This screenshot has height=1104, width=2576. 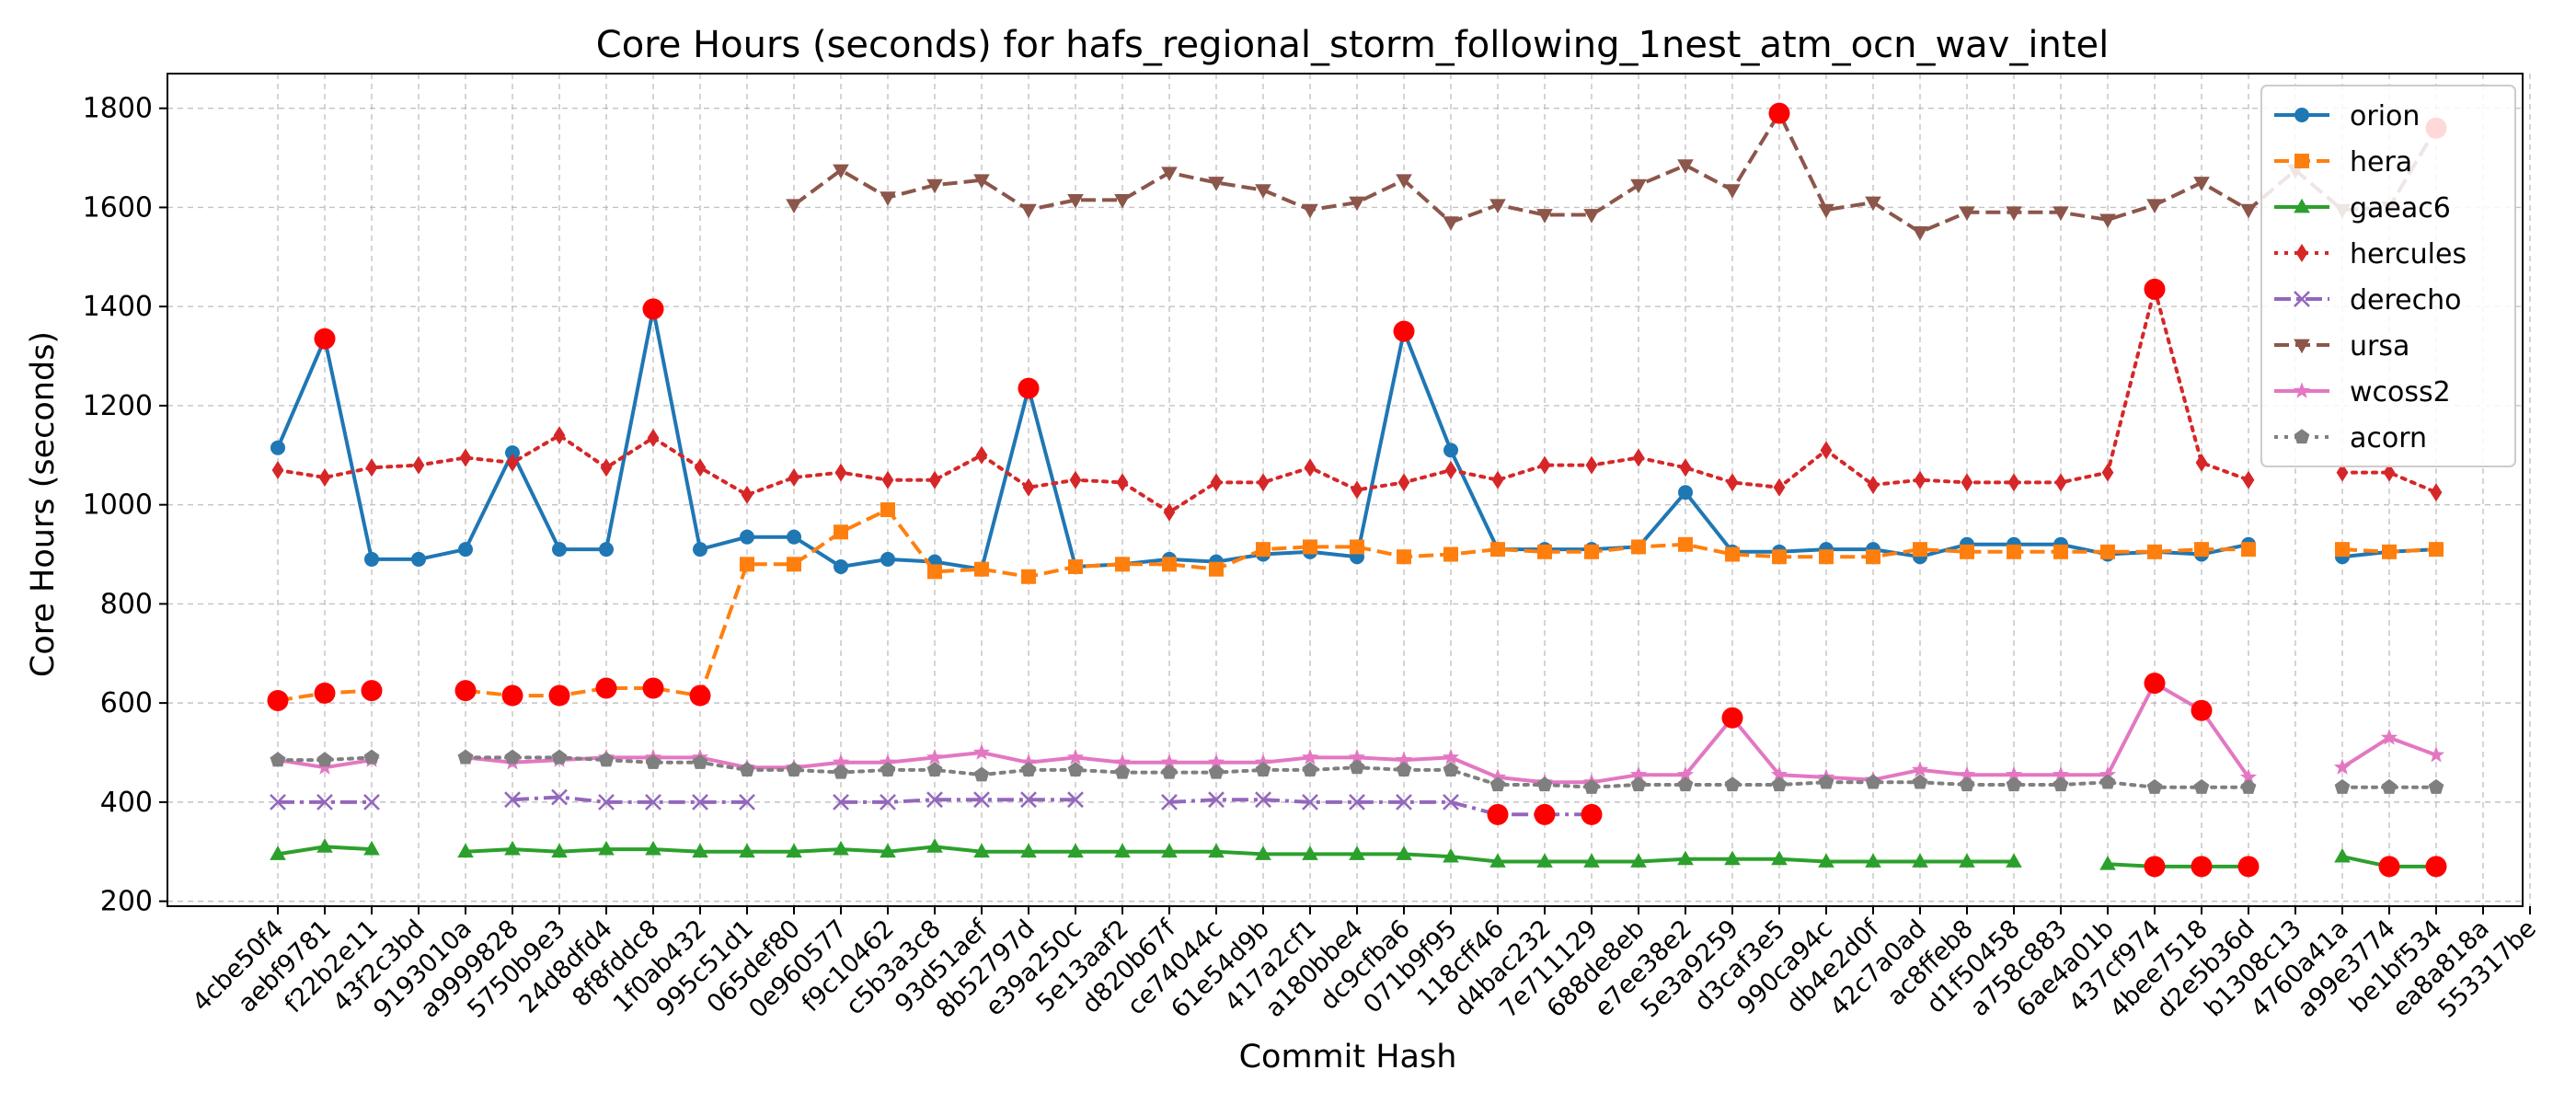 I want to click on acorn-line, so click(x=325, y=759).